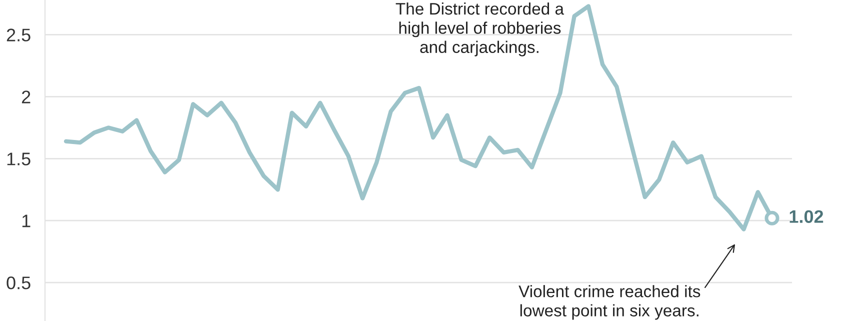 The width and height of the screenshot is (845, 321). Describe the element at coordinates (18, 283) in the screenshot. I see `y-tick-label: 0.5` at that location.